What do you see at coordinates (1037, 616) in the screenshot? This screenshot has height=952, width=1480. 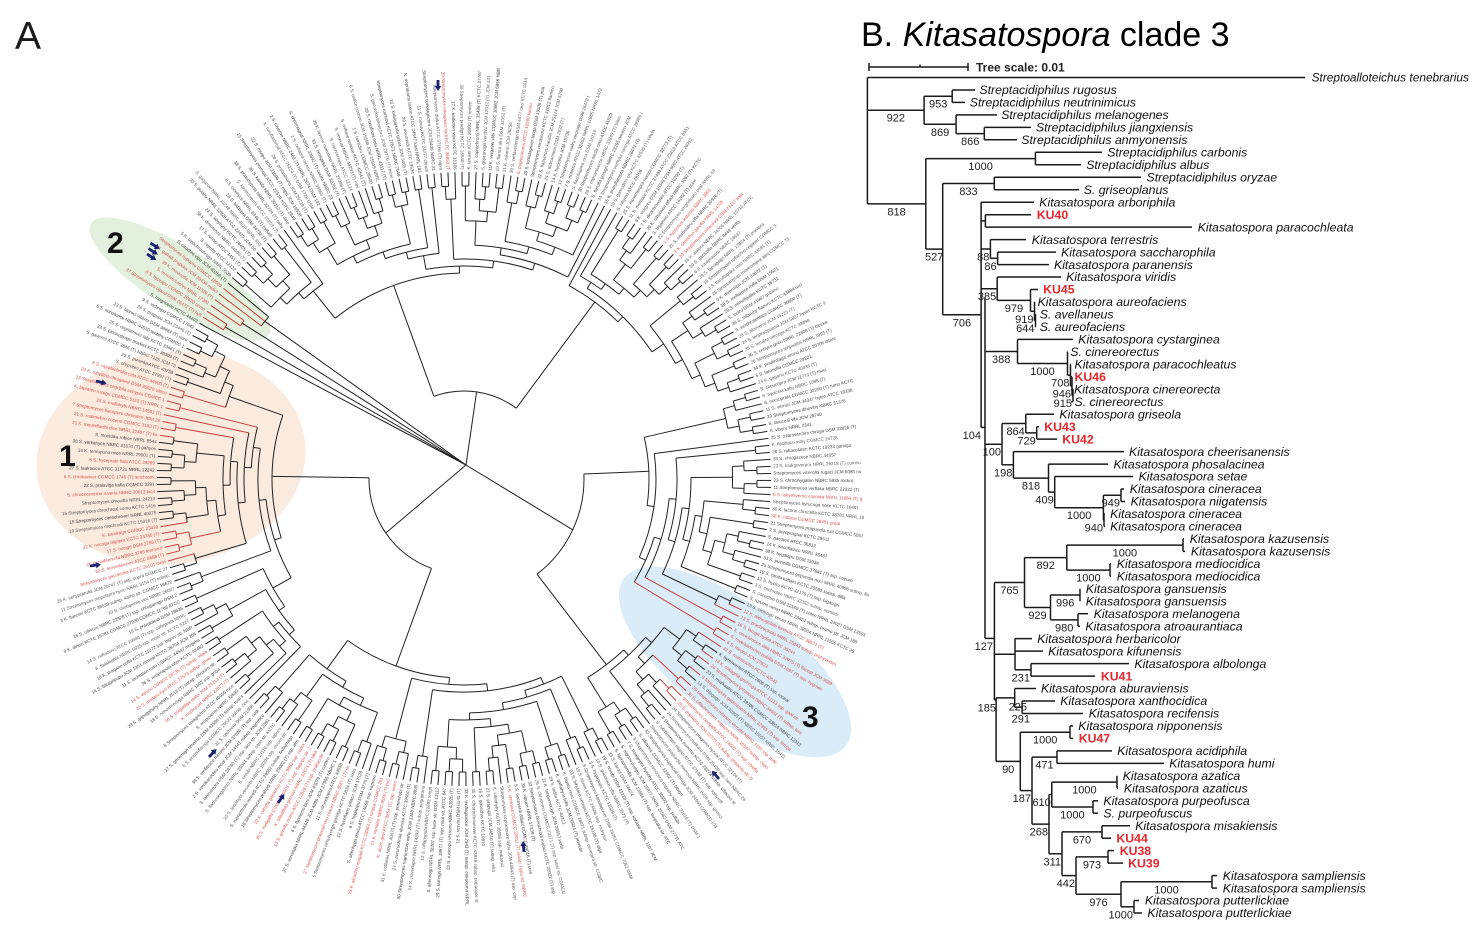 I see `svg-text: 929` at bounding box center [1037, 616].